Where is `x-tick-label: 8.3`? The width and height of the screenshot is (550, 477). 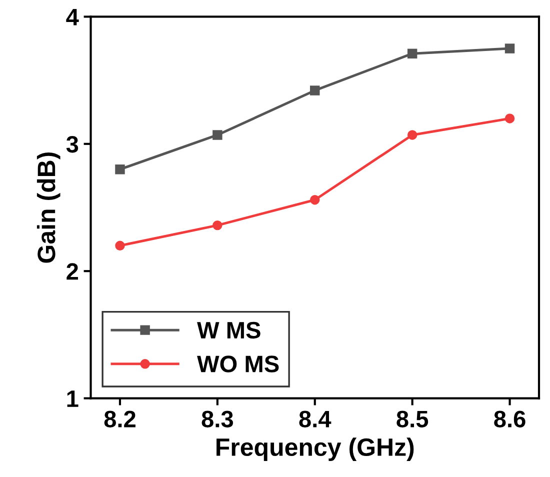 x-tick-label: 8.3 is located at coordinates (217, 419).